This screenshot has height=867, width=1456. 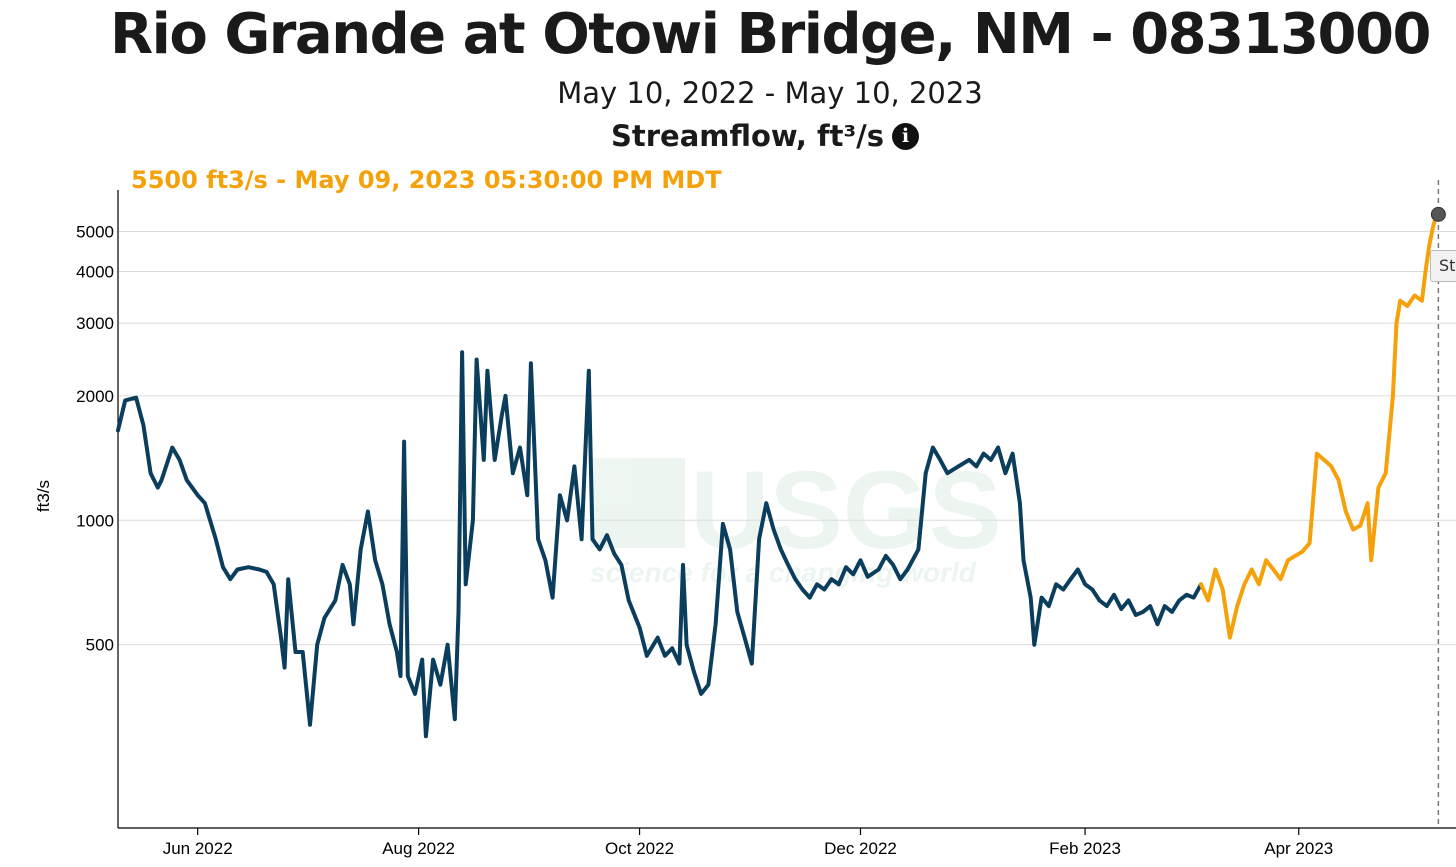 I want to click on y-tick-label: 2000, so click(x=95, y=396).